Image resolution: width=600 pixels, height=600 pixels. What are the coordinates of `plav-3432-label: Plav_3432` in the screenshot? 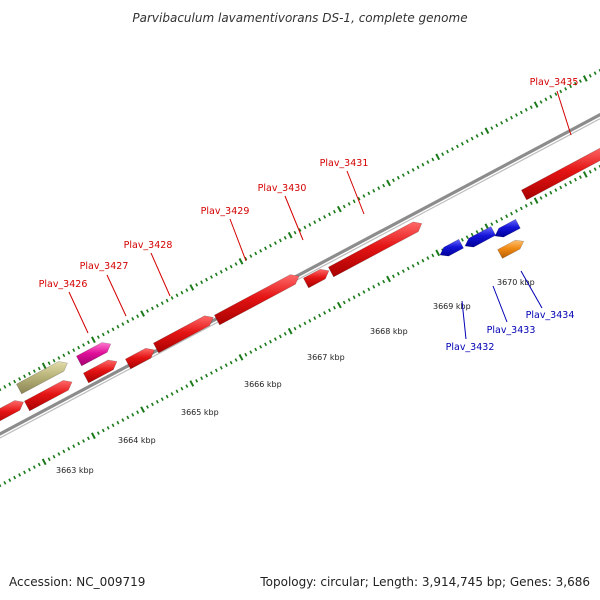 It's located at (470, 347).